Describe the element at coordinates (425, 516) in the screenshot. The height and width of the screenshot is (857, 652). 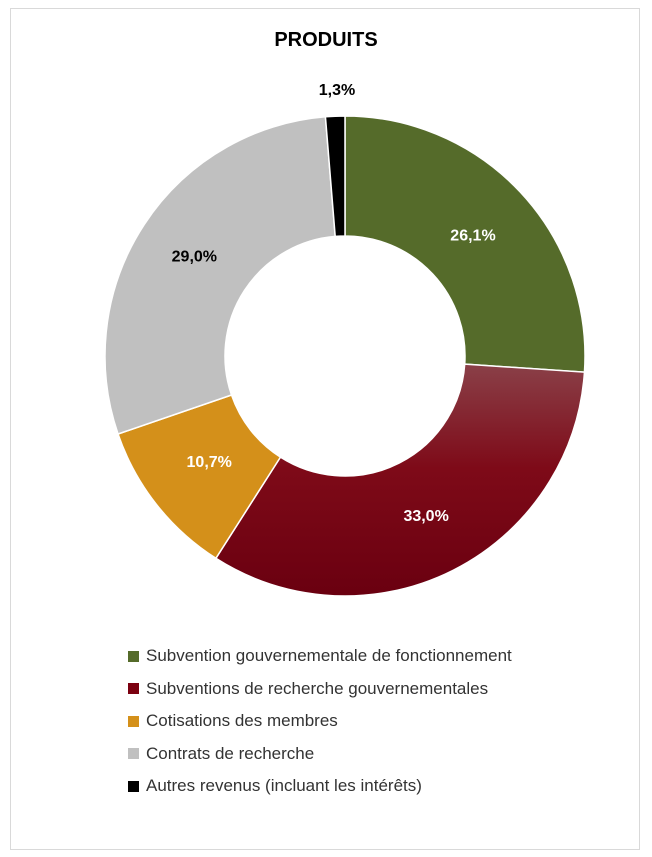
I see `data-label-2: 33,0%` at that location.